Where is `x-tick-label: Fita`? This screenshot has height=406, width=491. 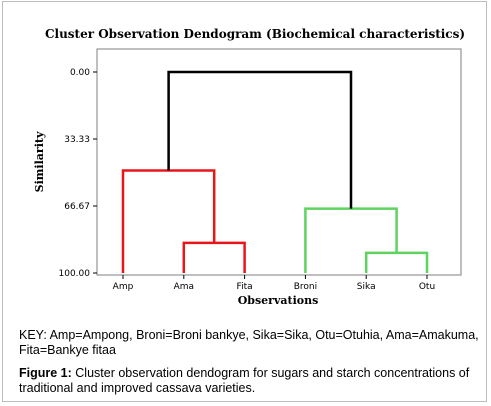 x-tick-label: Fita is located at coordinates (245, 287).